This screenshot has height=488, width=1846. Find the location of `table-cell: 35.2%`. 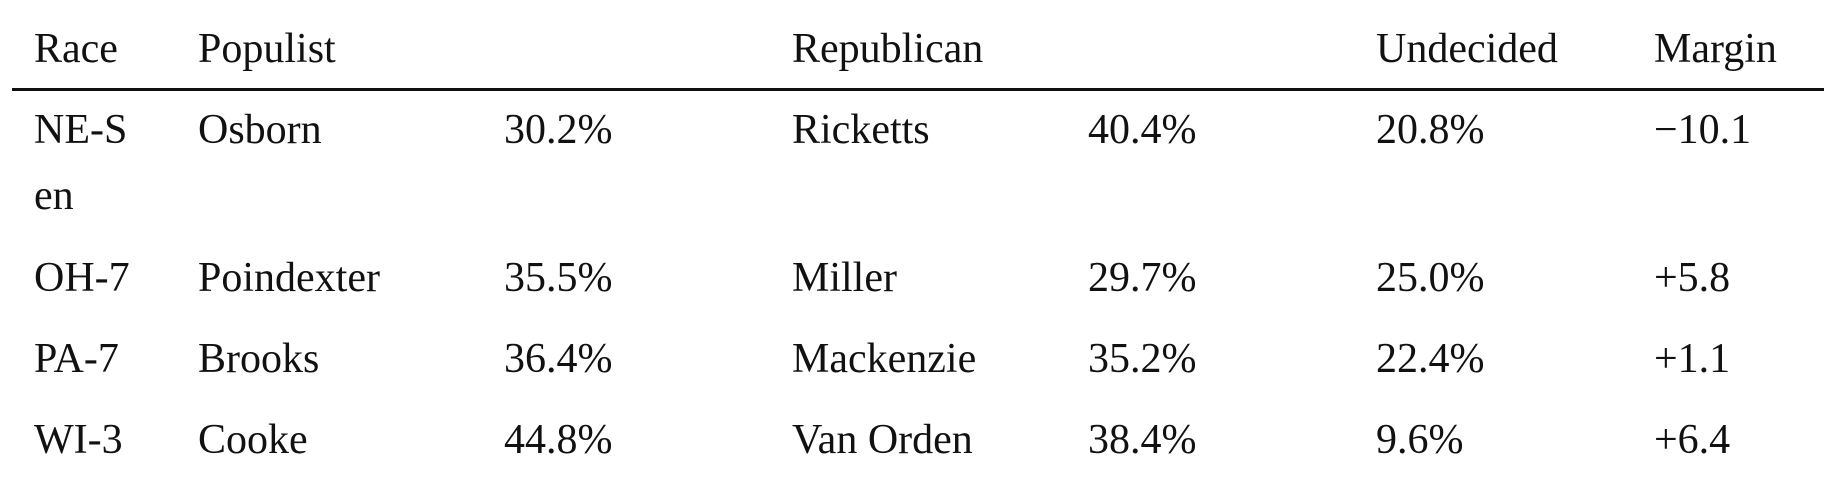

table-cell: 35.2% is located at coordinates (1142, 359).